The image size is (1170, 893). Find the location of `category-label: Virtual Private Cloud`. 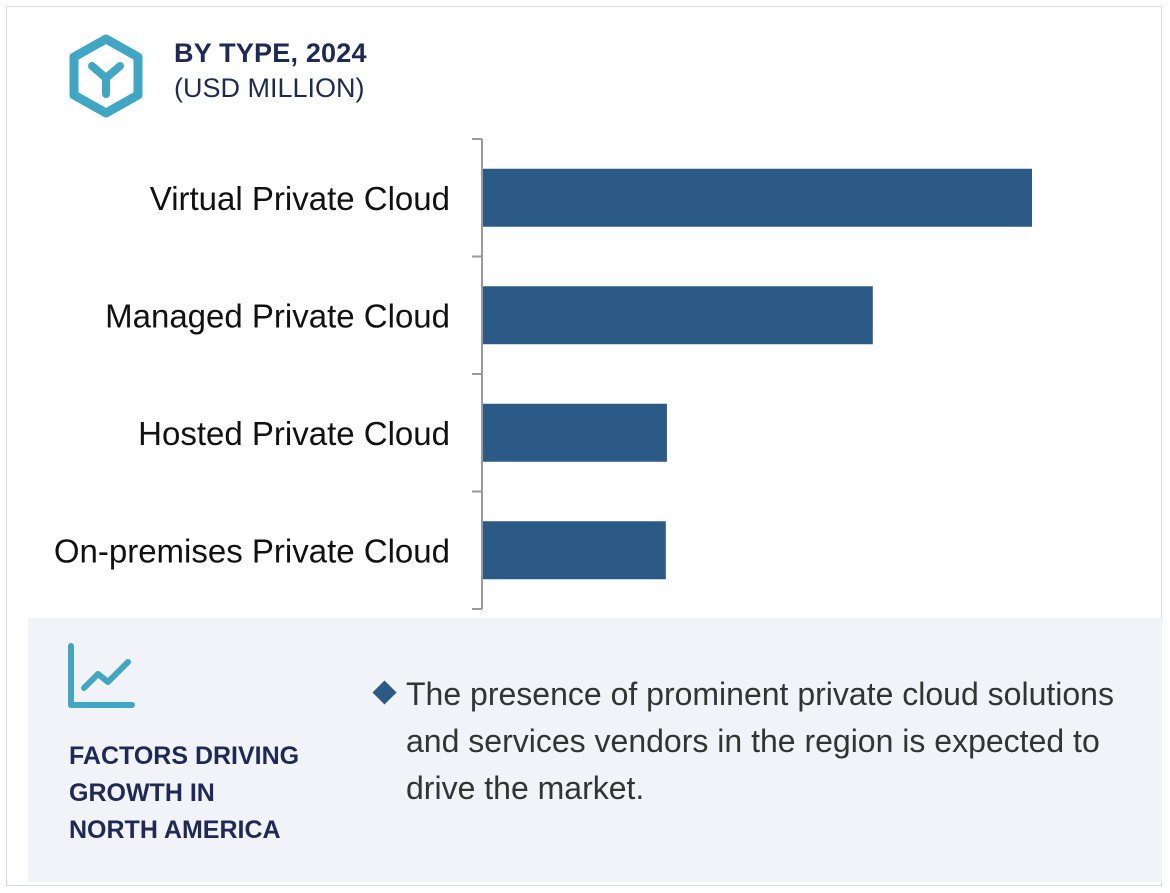

category-label: Virtual Private Cloud is located at coordinates (300, 198).